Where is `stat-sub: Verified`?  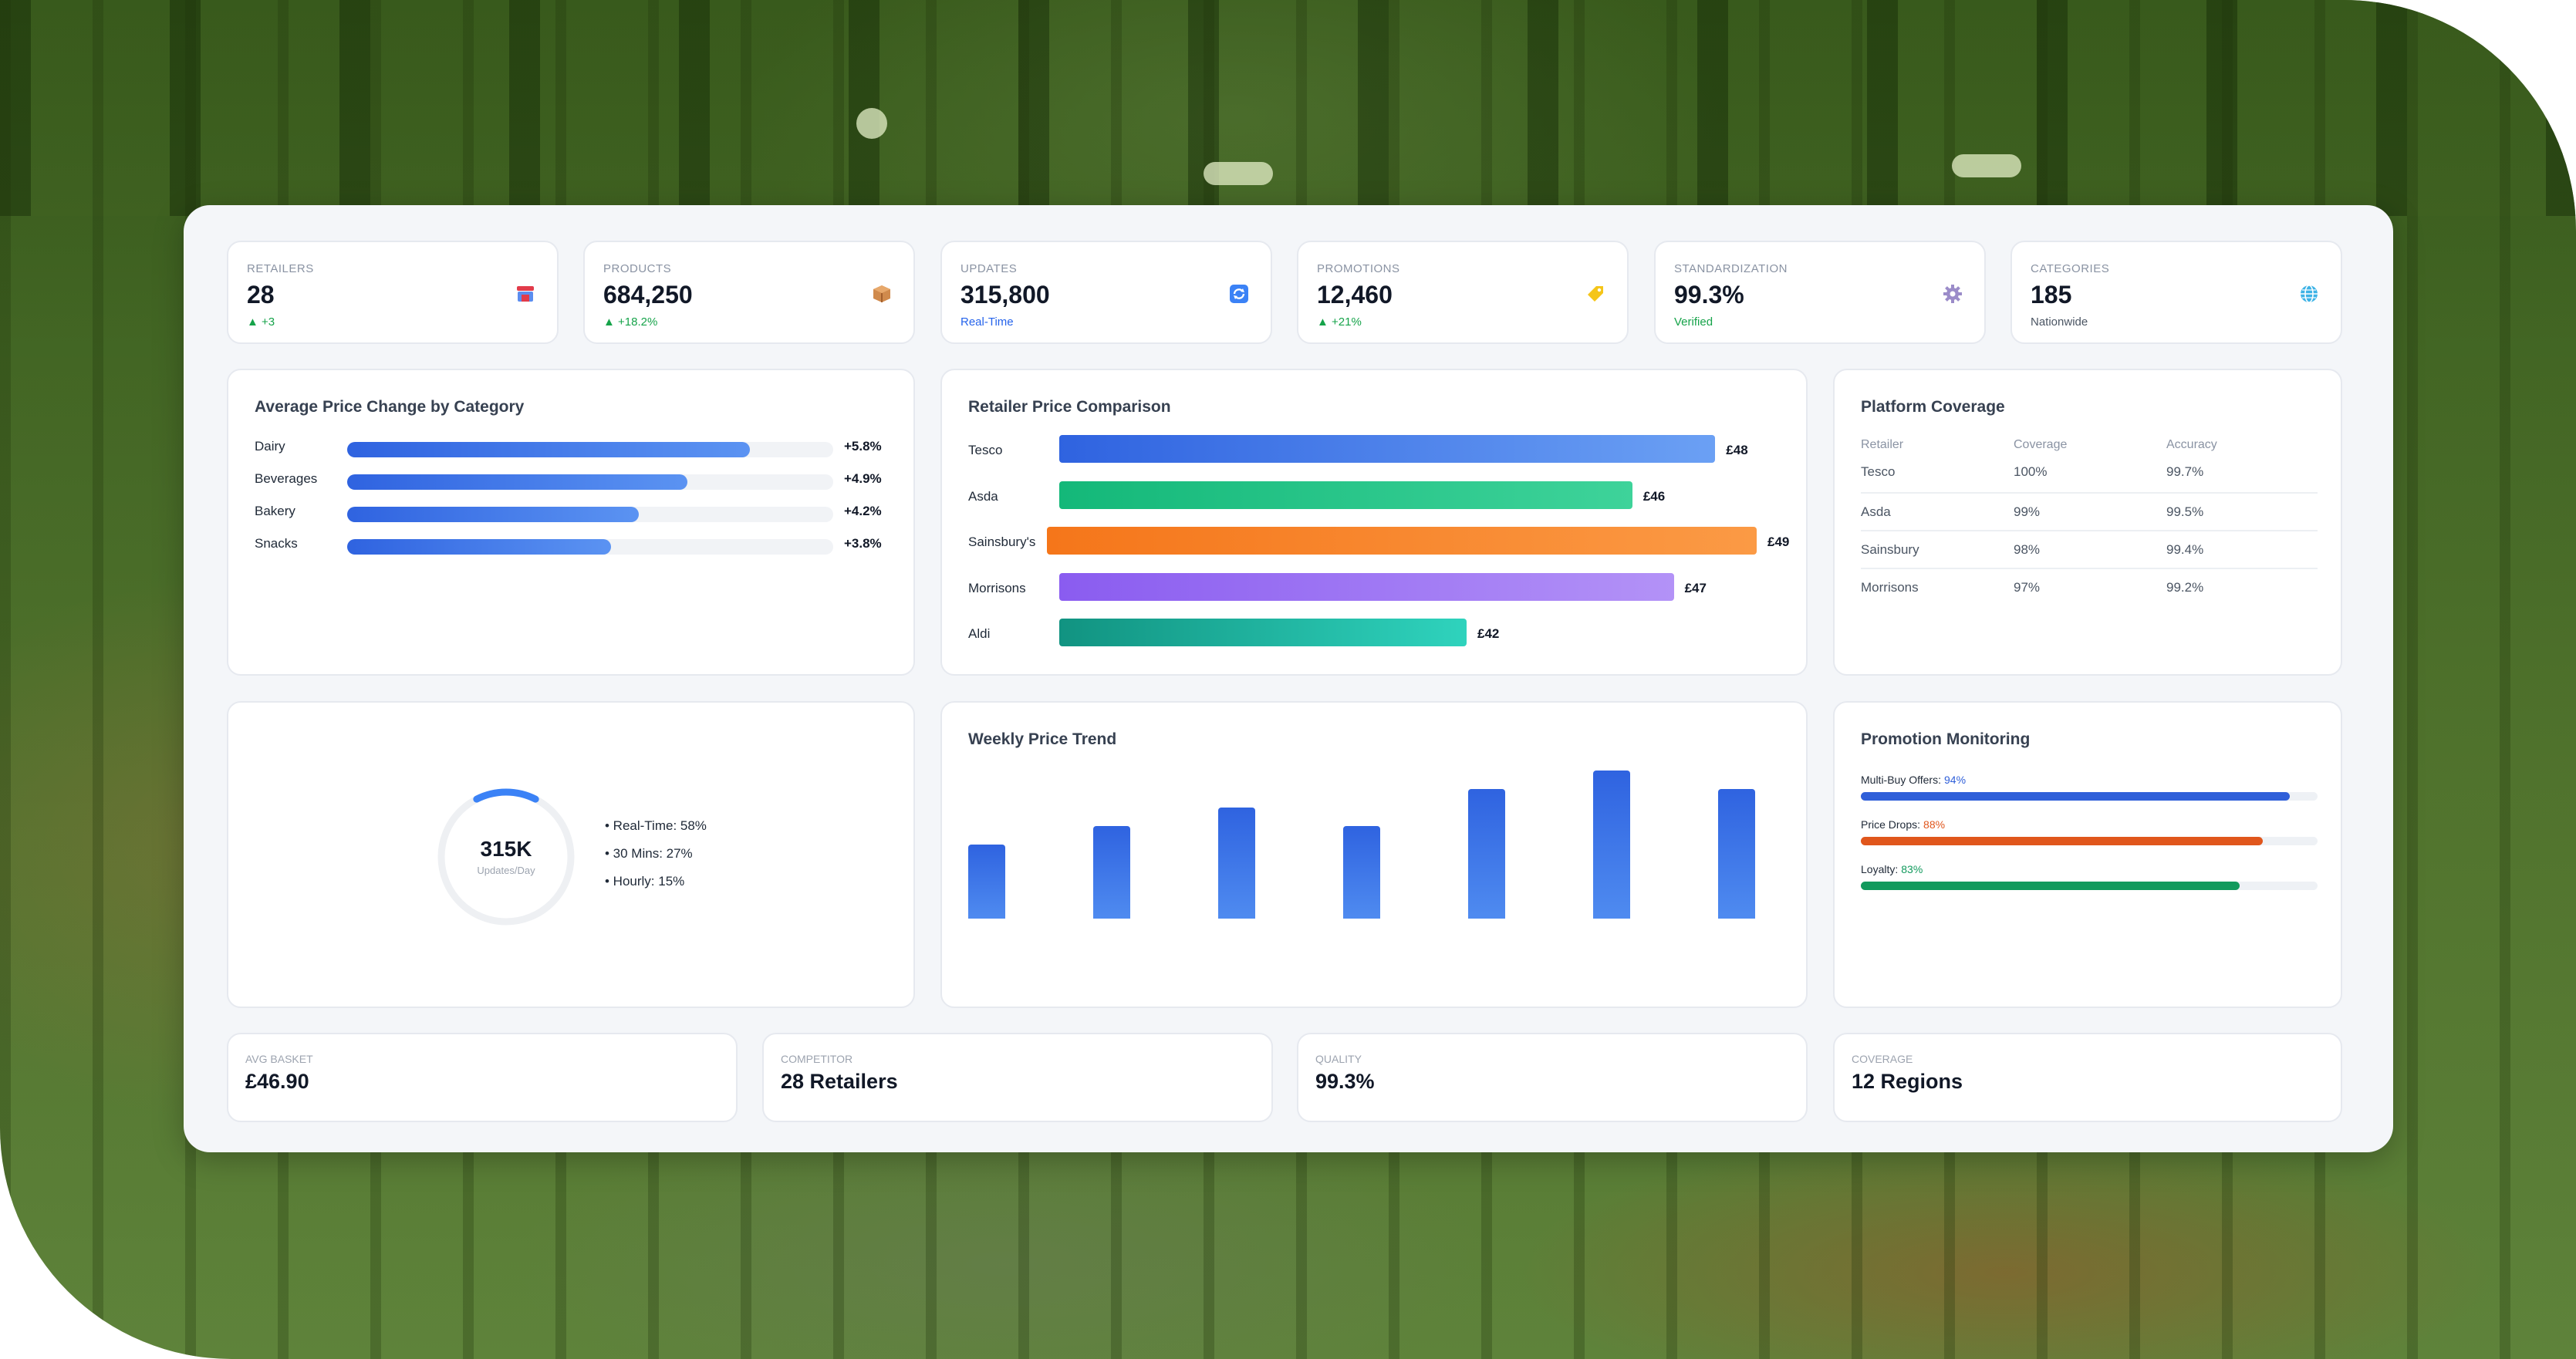 stat-sub: Verified is located at coordinates (1694, 322).